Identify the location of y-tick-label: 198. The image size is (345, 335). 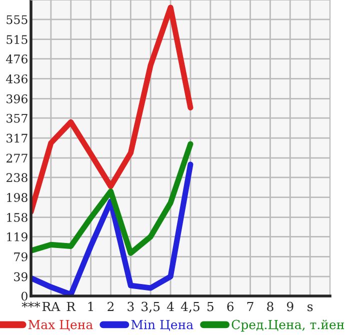
(17, 197).